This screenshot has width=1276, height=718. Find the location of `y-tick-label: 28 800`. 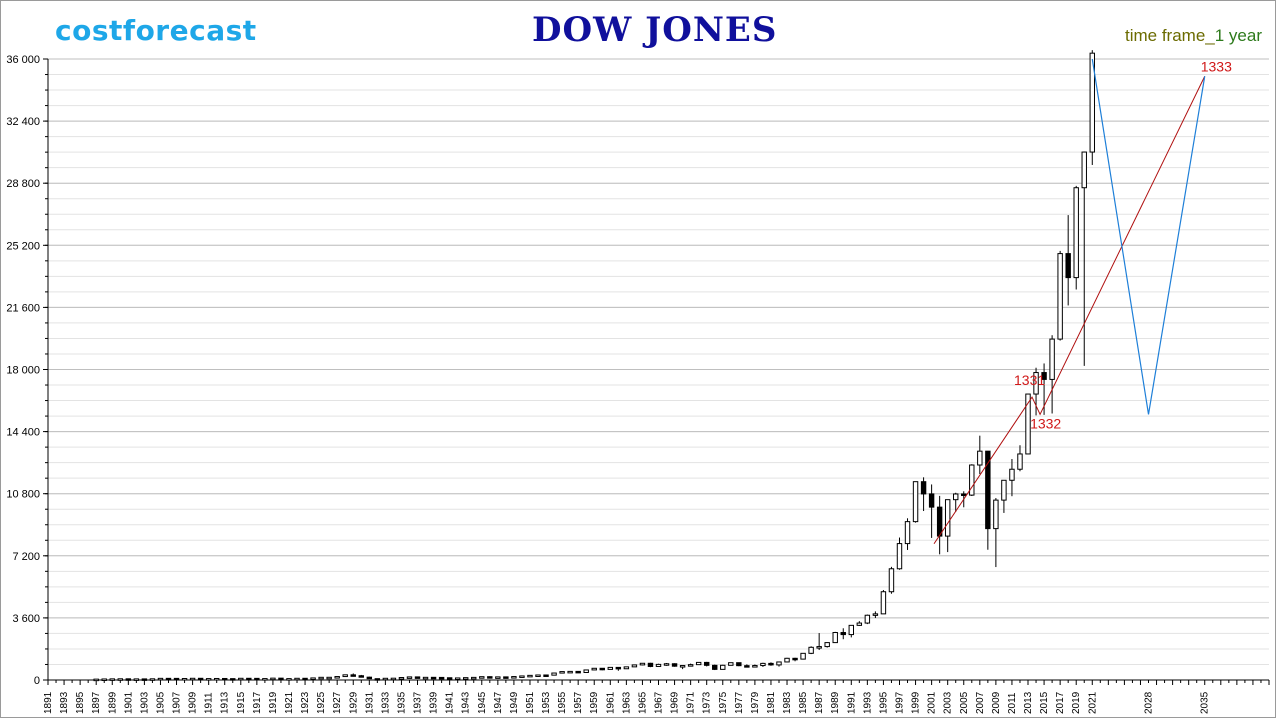

y-tick-label: 28 800 is located at coordinates (23, 184).